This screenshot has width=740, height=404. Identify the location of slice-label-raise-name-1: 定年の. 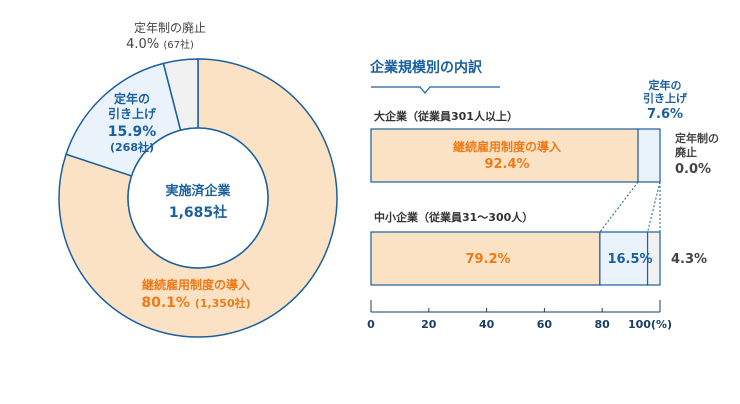
(132, 99).